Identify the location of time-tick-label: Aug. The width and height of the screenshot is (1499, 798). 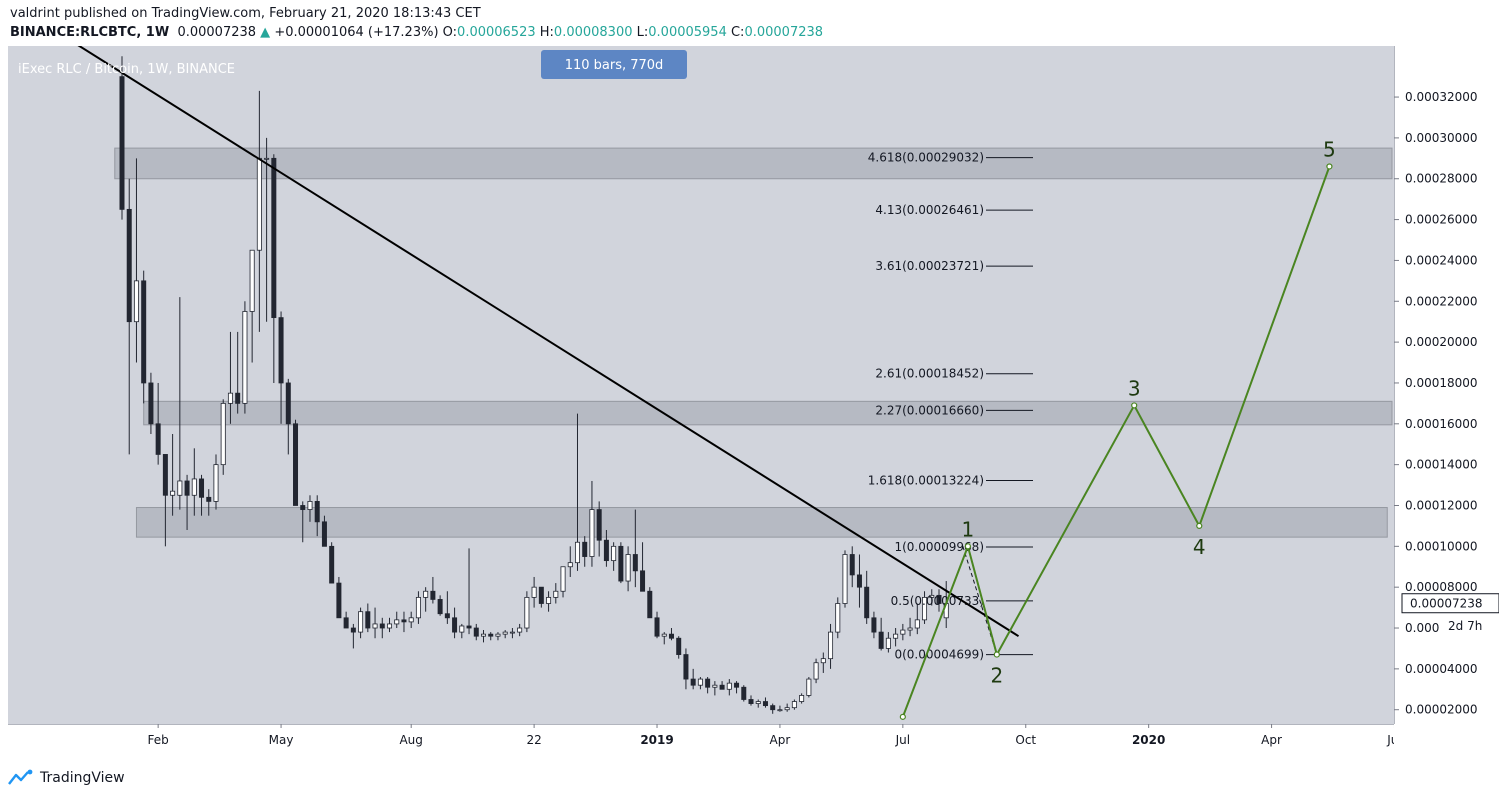
(410, 740).